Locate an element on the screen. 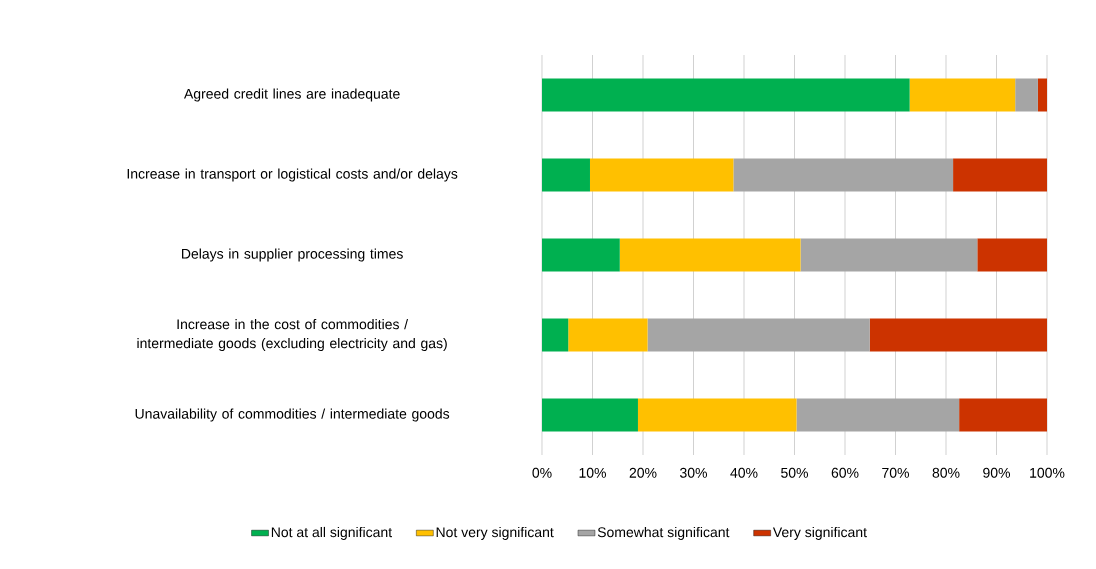  x-tick-label: 70% is located at coordinates (896, 472).